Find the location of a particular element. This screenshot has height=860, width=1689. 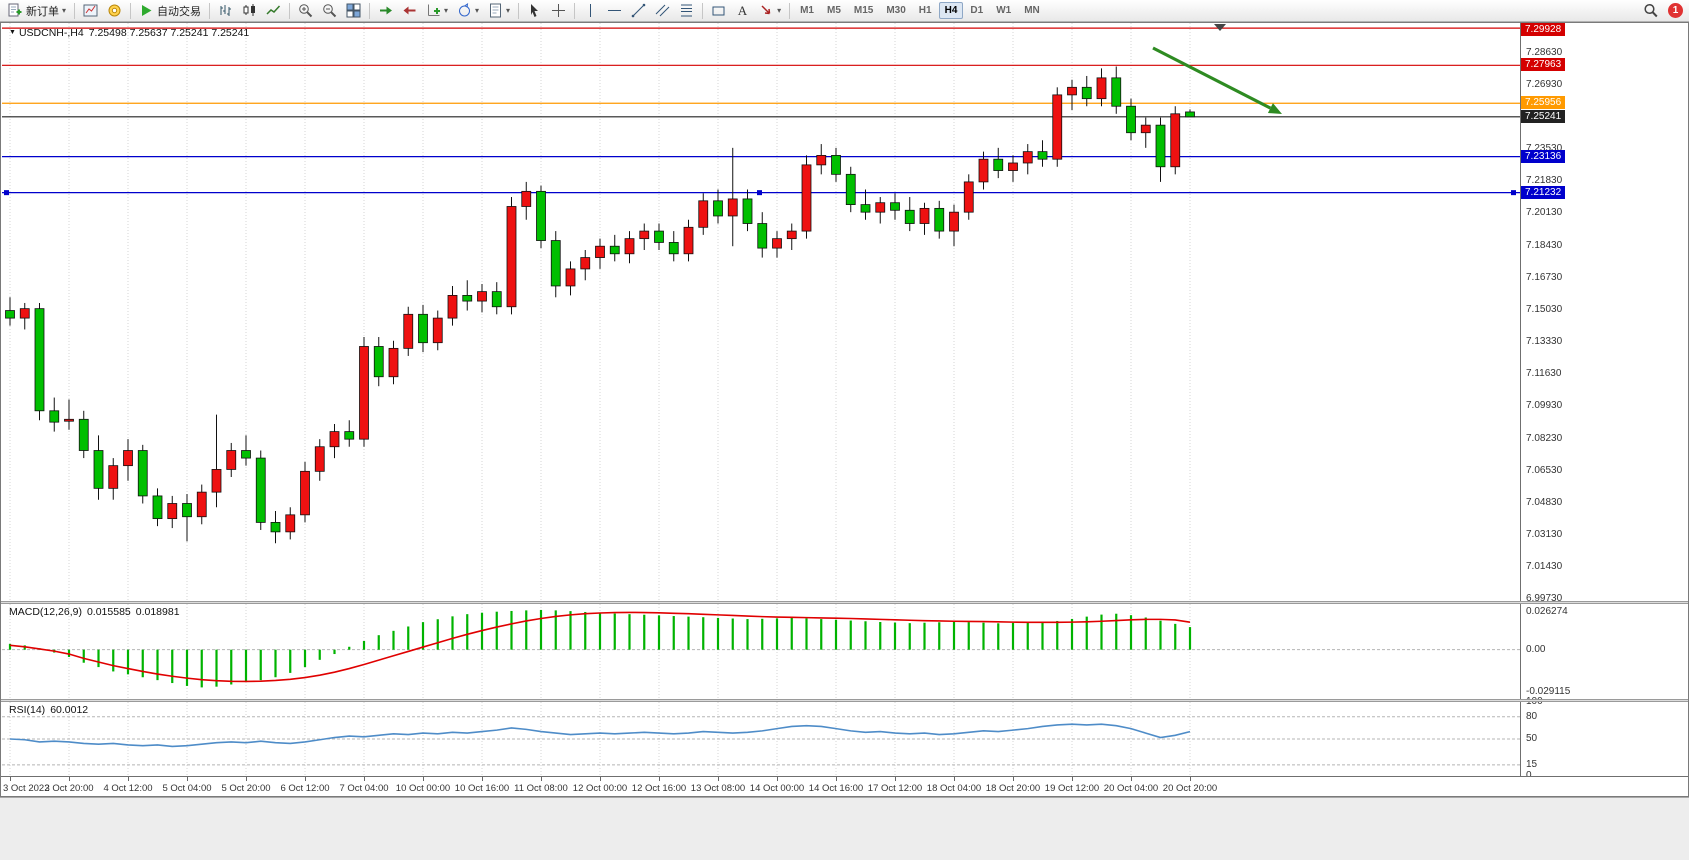

price-axis-label: 7.08230 is located at coordinates (1544, 438).